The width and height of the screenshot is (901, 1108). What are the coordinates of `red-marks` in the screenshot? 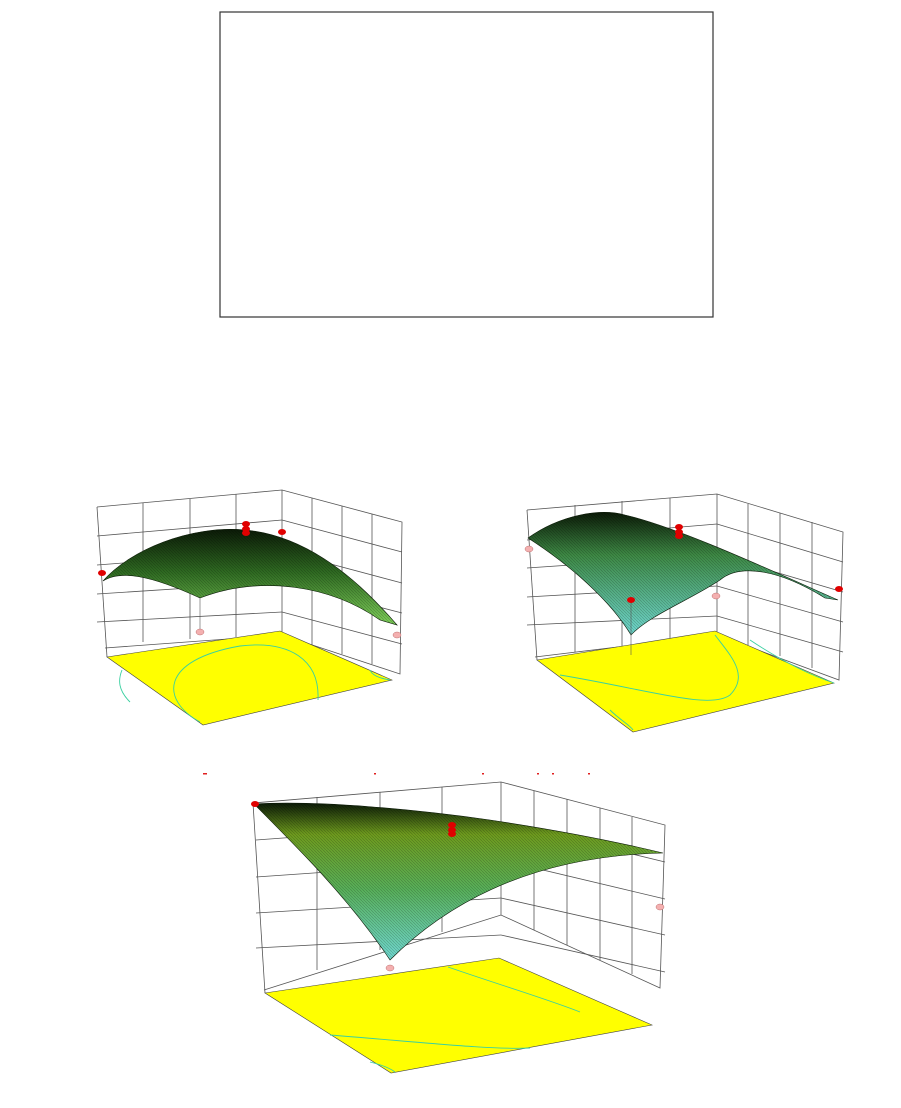 It's located at (396, 774).